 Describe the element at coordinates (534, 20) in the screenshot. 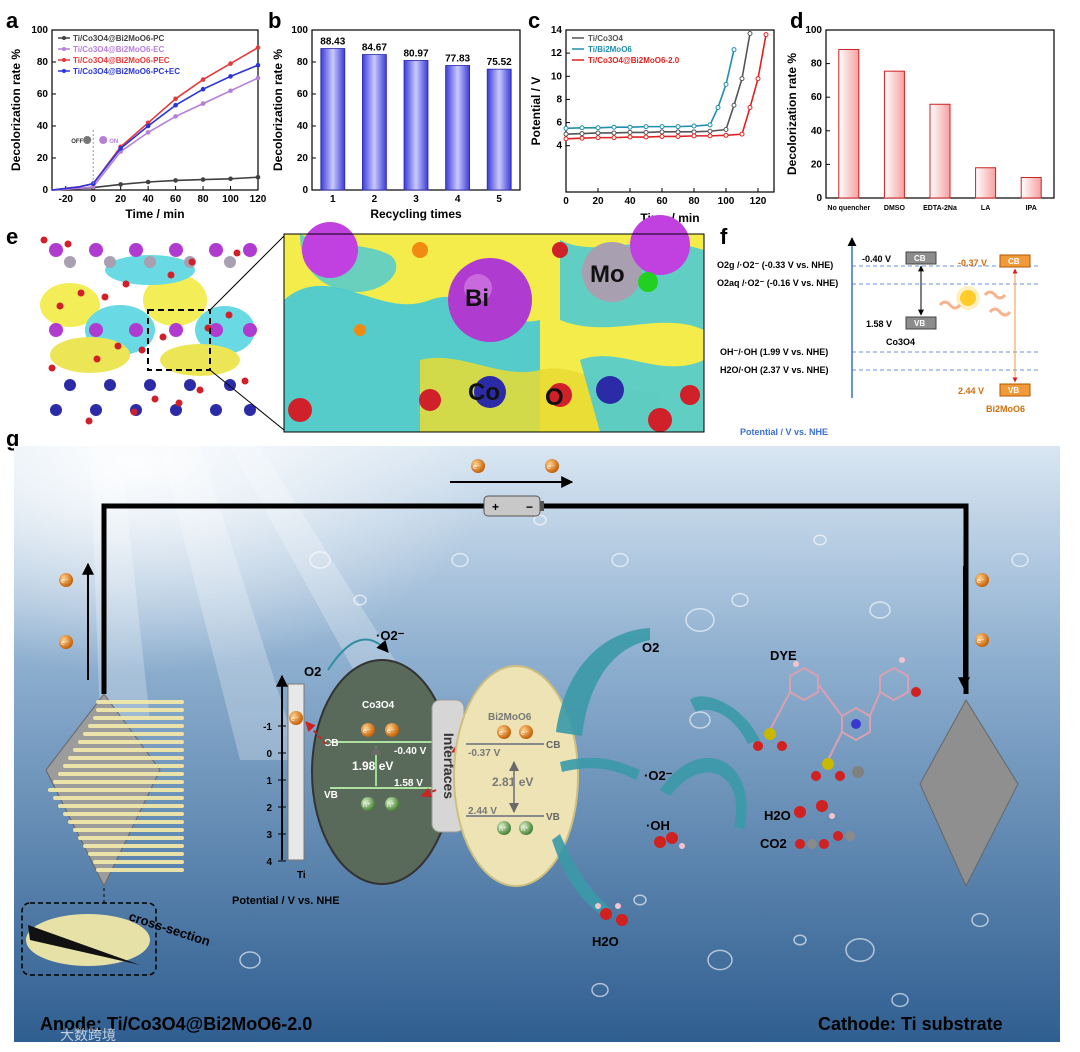

I see `panel-label-c: c` at that location.